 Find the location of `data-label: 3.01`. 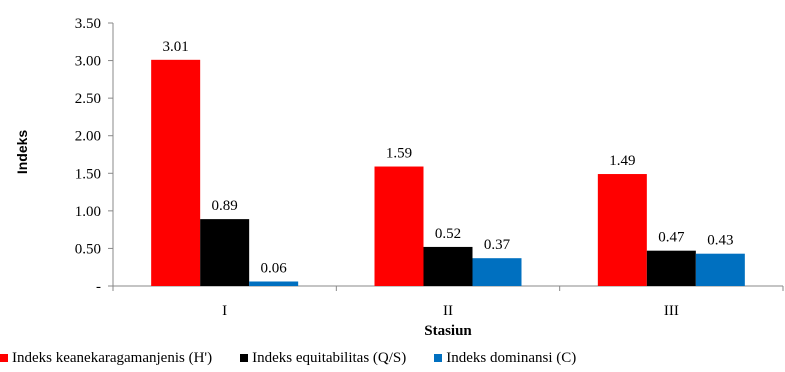

data-label: 3.01 is located at coordinates (176, 47).